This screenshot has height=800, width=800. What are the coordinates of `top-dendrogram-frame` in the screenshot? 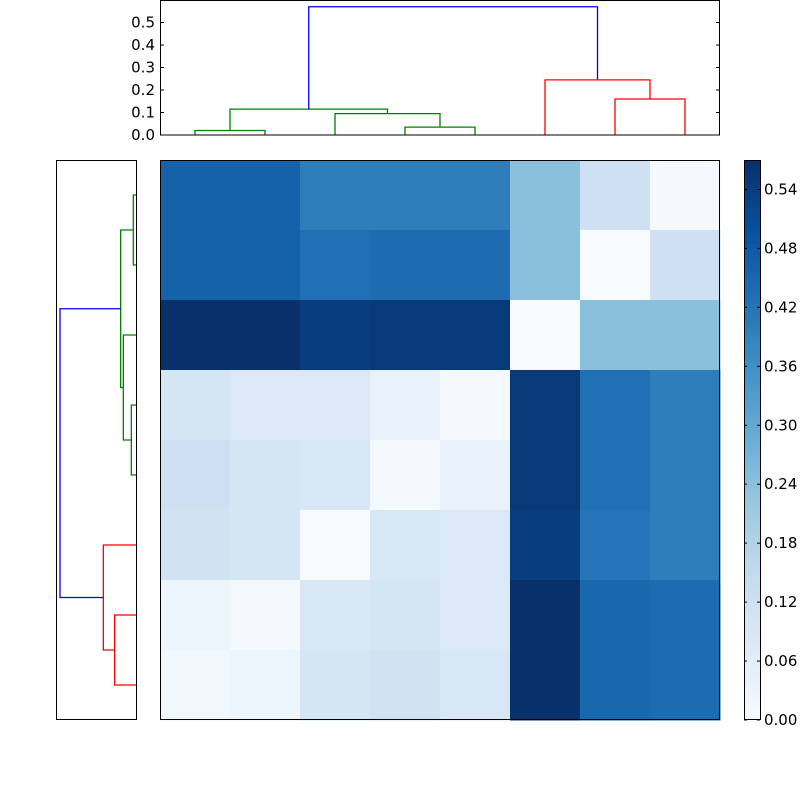 It's located at (440, 68).